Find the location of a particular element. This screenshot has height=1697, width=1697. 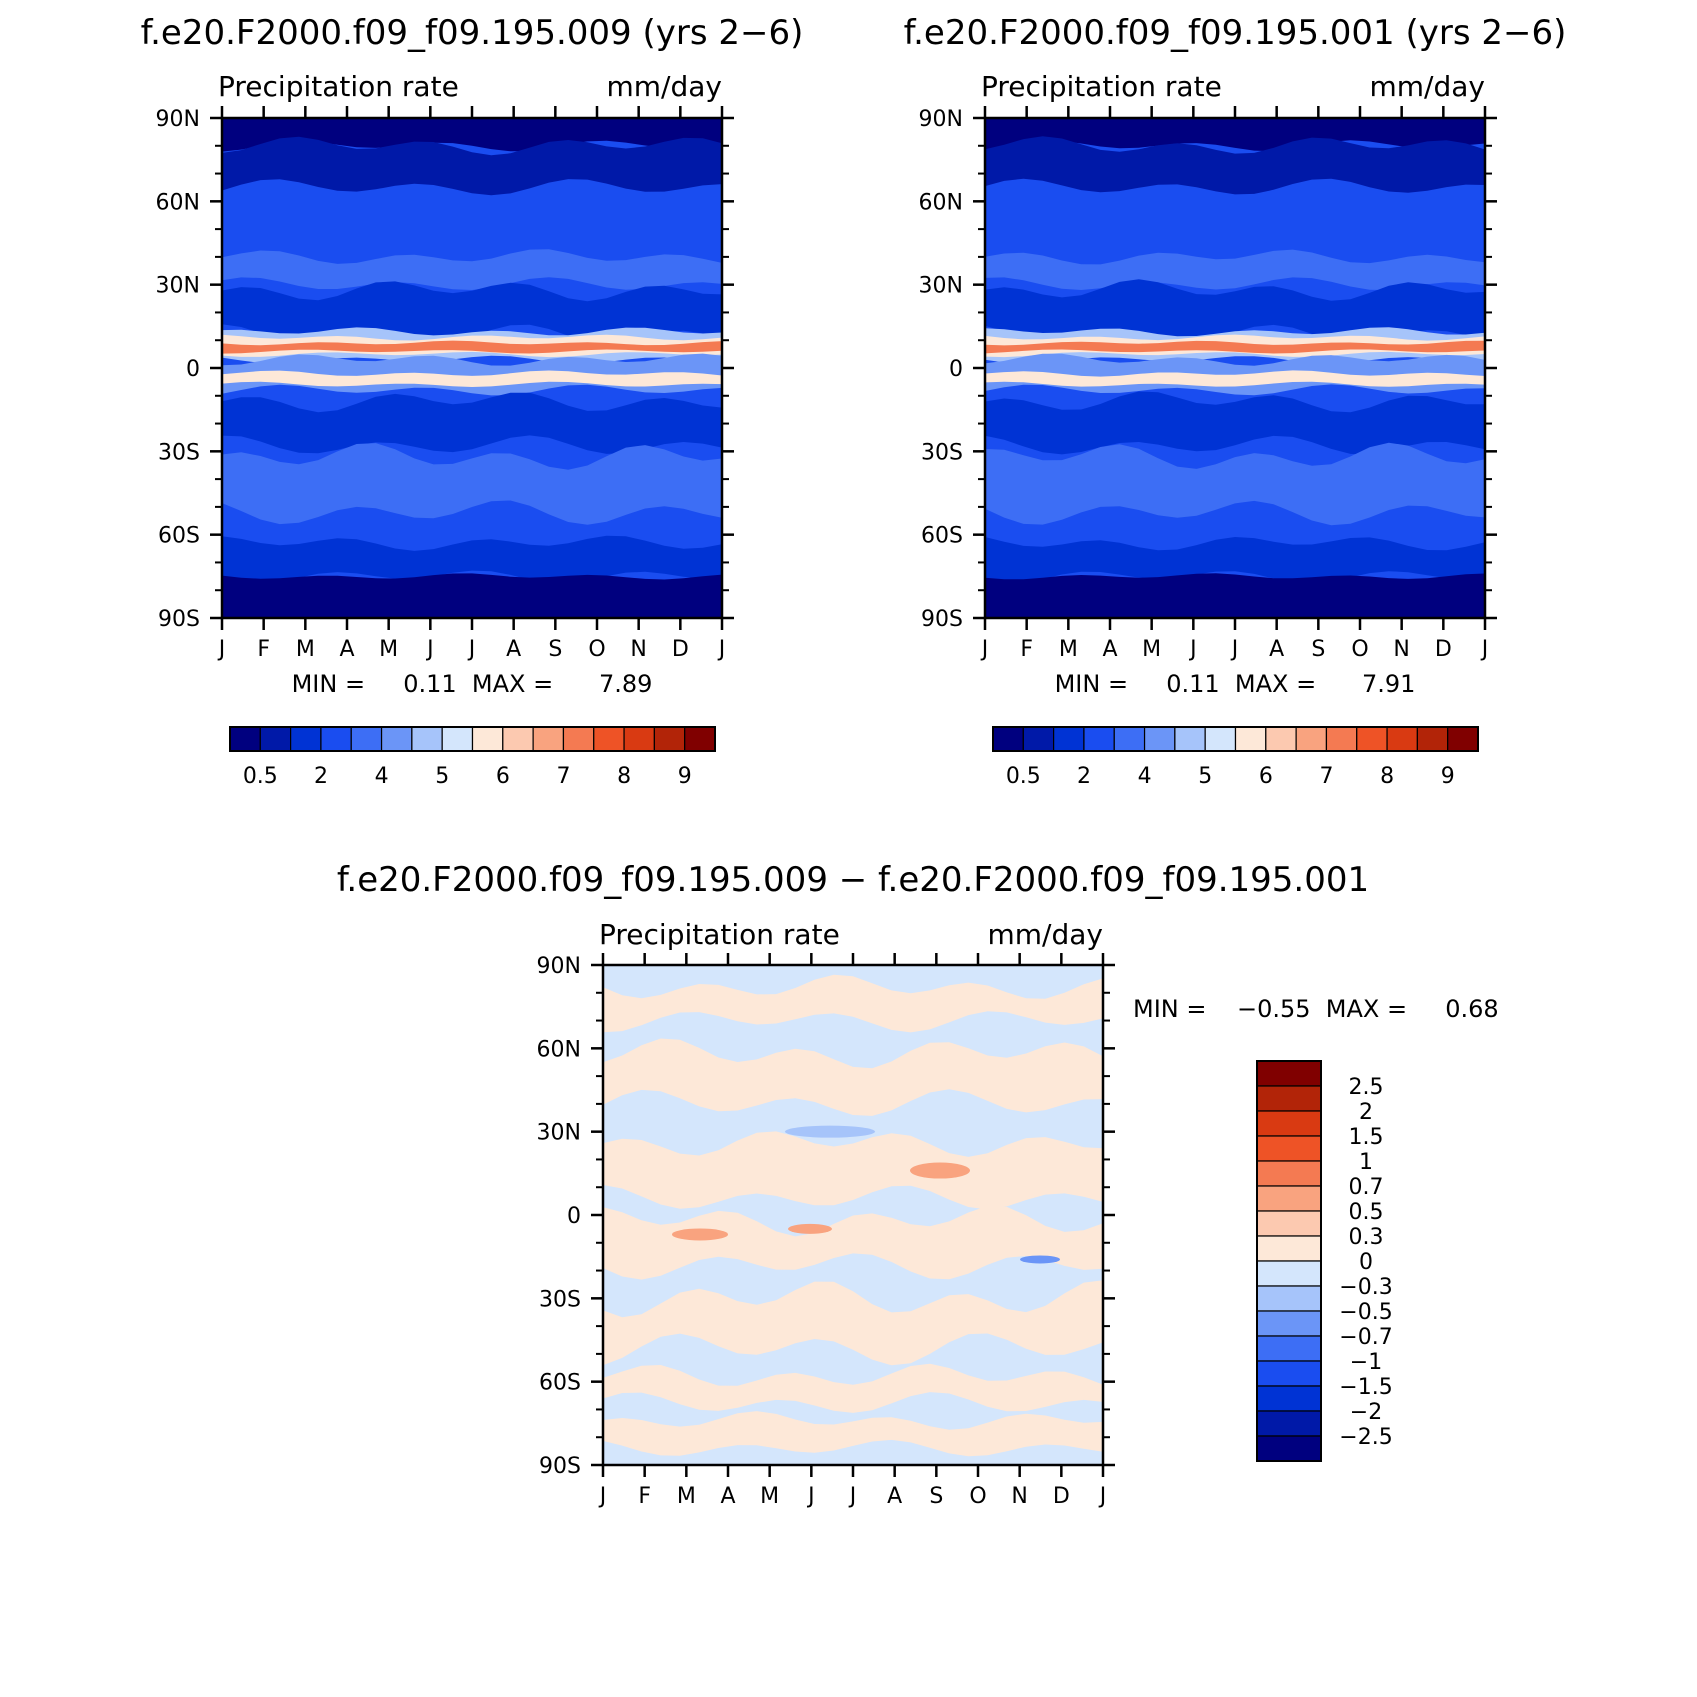

panel-a-colorbar-label: 2 is located at coordinates (321, 776).